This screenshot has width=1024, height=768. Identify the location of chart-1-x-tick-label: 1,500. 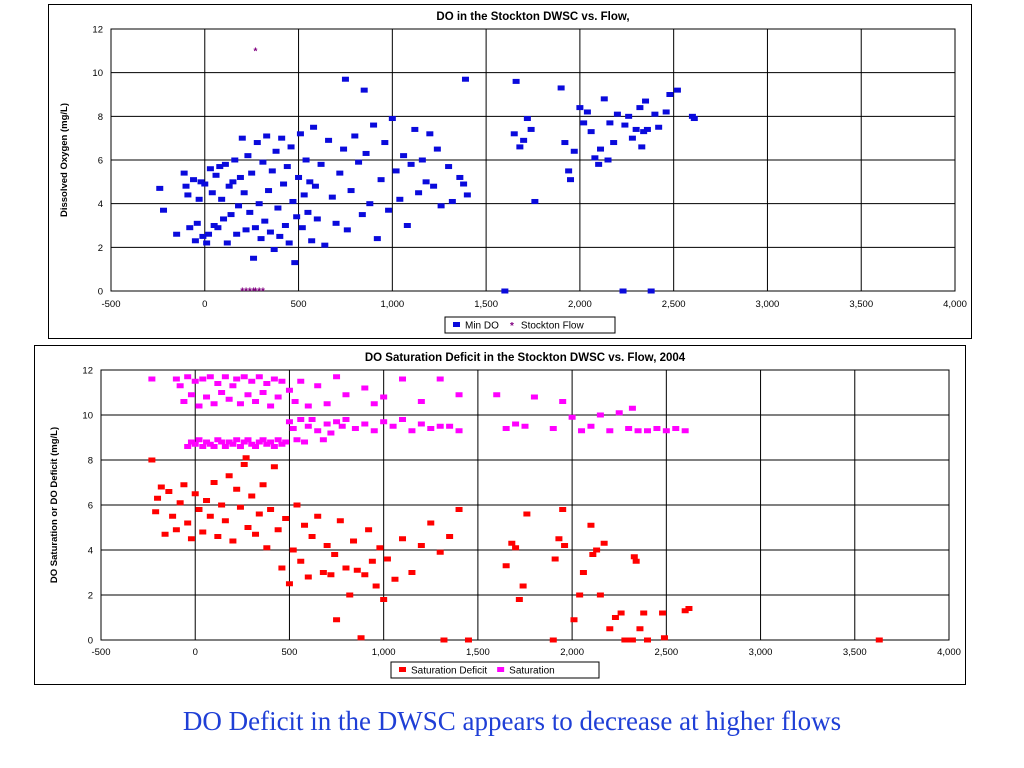
(486, 304).